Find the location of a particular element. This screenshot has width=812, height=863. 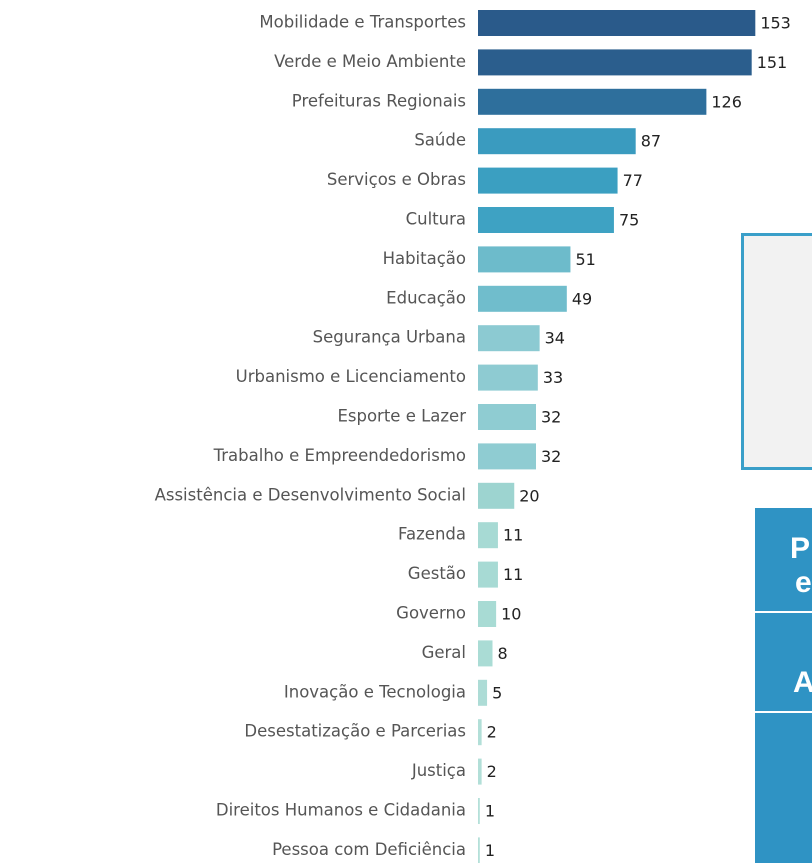

value-label: 33 is located at coordinates (553, 377).